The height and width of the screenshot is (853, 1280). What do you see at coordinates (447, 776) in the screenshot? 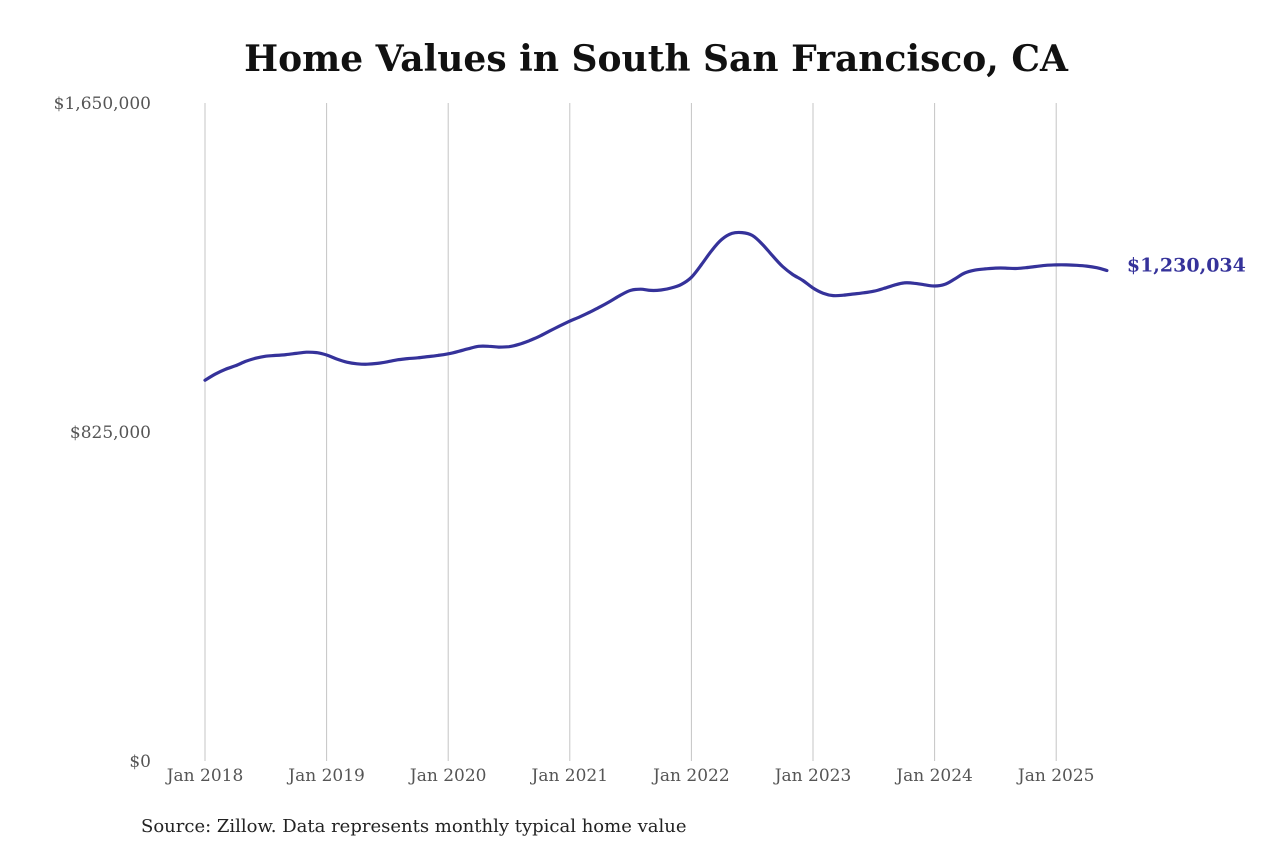
I see `x-tick-label: Jan 2020` at bounding box center [447, 776].